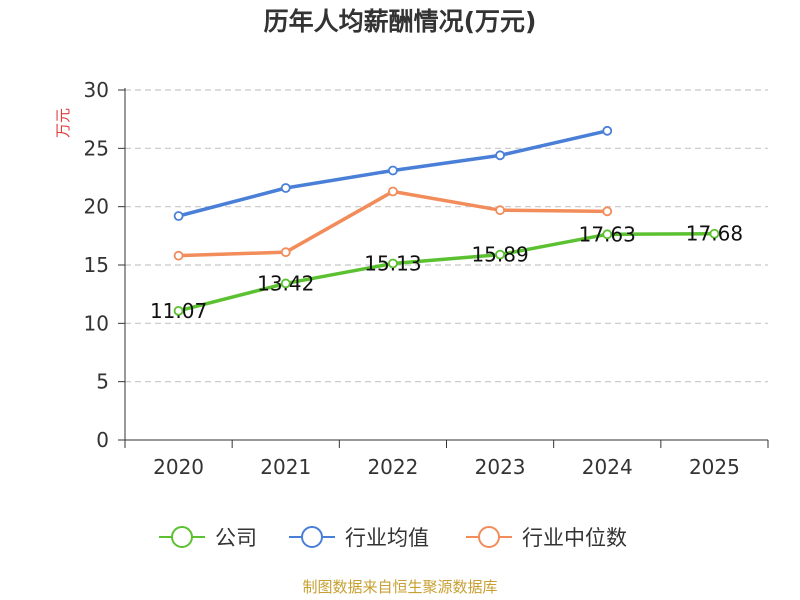  Describe the element at coordinates (607, 467) in the screenshot. I see `x-tick-label: 2024` at that location.